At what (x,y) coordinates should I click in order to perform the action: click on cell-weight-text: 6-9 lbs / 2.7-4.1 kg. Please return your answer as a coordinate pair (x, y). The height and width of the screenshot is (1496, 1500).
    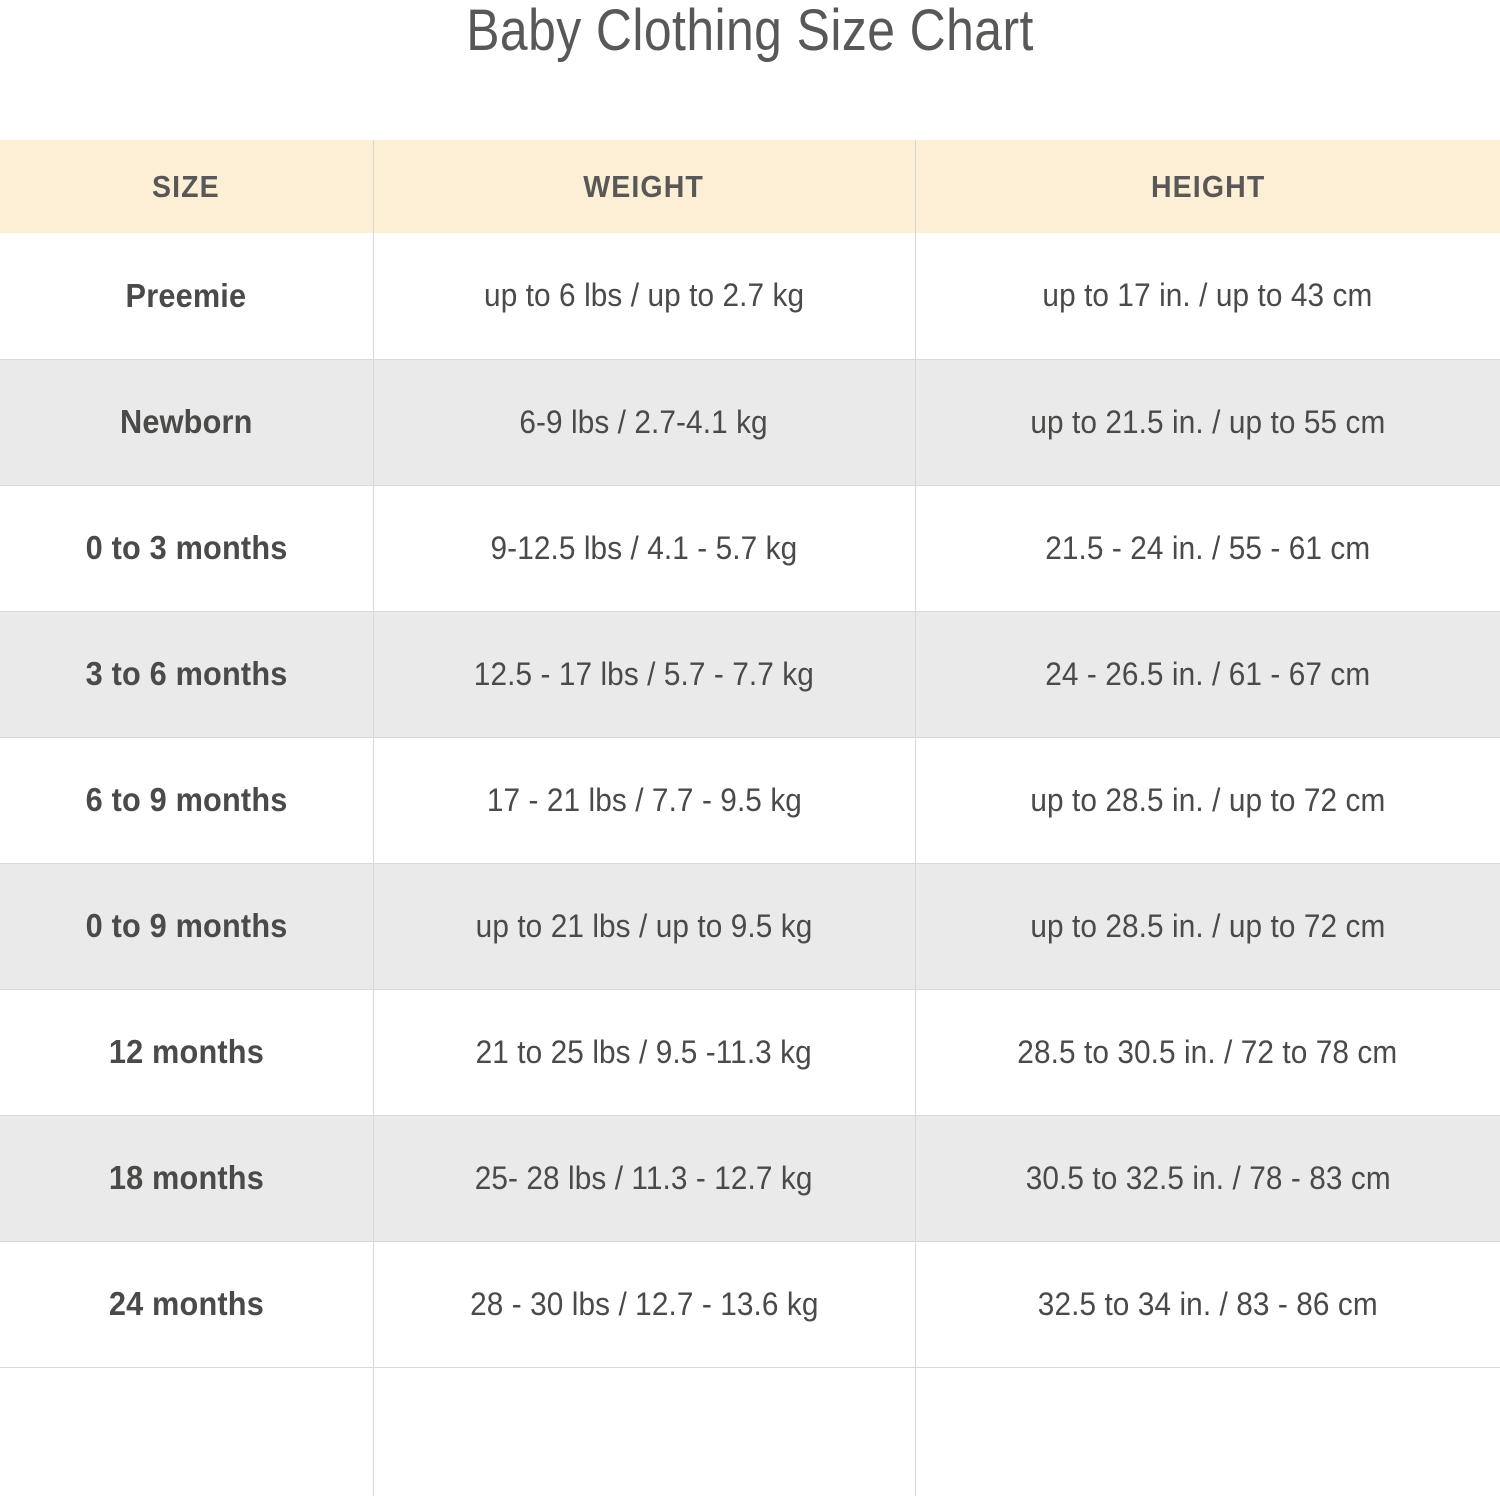
    Looking at the image, I should click on (644, 421).